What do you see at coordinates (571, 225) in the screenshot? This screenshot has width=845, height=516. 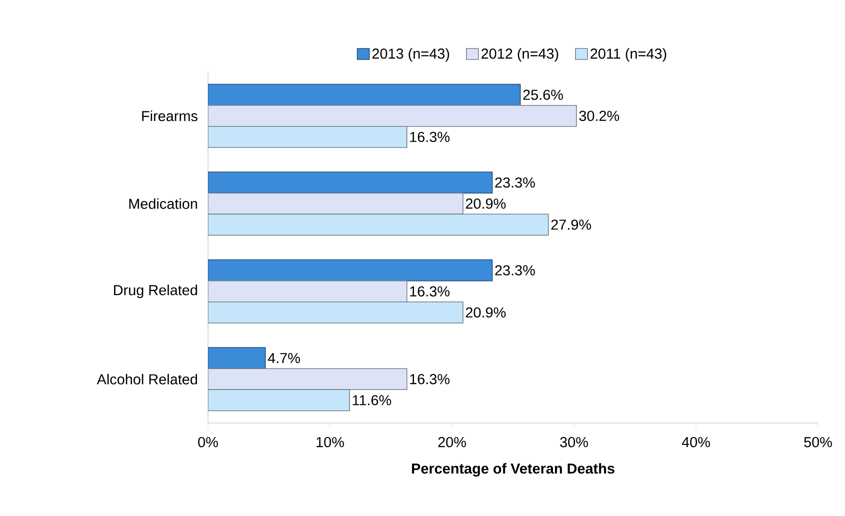 I see `data-label: 27.9%` at bounding box center [571, 225].